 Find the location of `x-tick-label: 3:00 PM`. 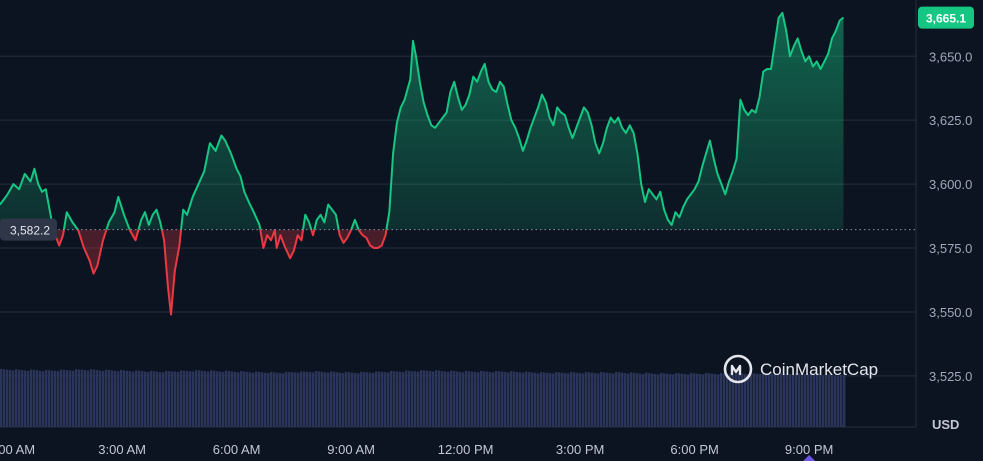

x-tick-label: 3:00 PM is located at coordinates (580, 449).